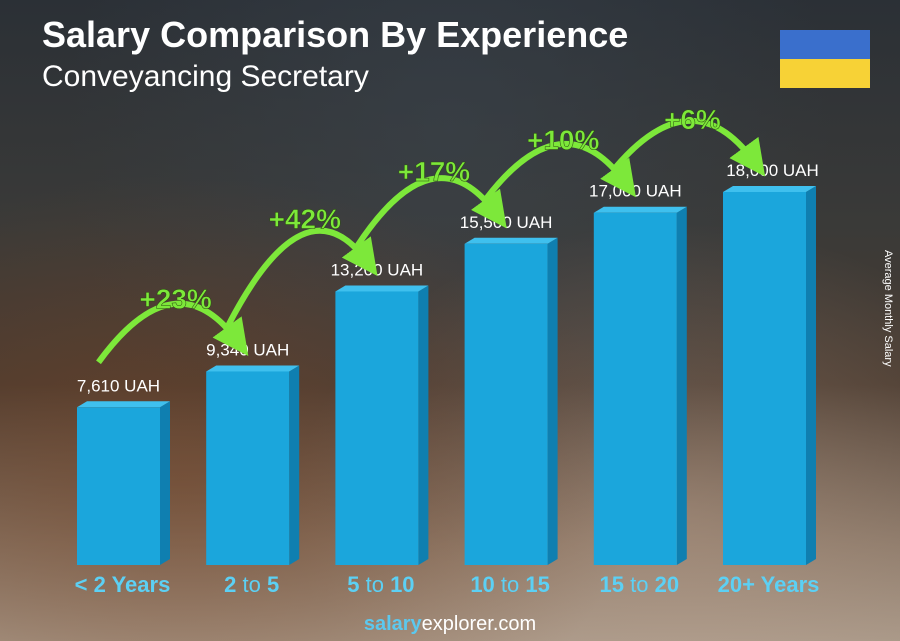 The image size is (900, 641). Describe the element at coordinates (335, 34) in the screenshot. I see `chart-title: Salary Comparison By Experience` at that location.